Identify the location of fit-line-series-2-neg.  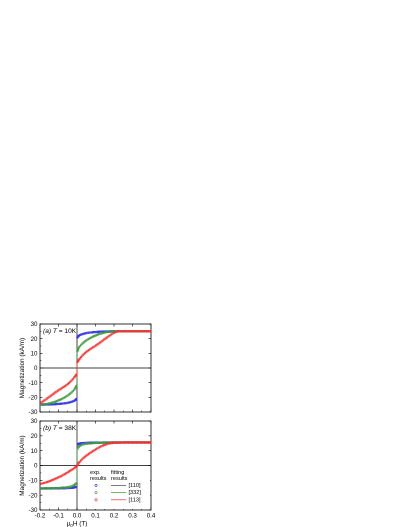
(58, 388).